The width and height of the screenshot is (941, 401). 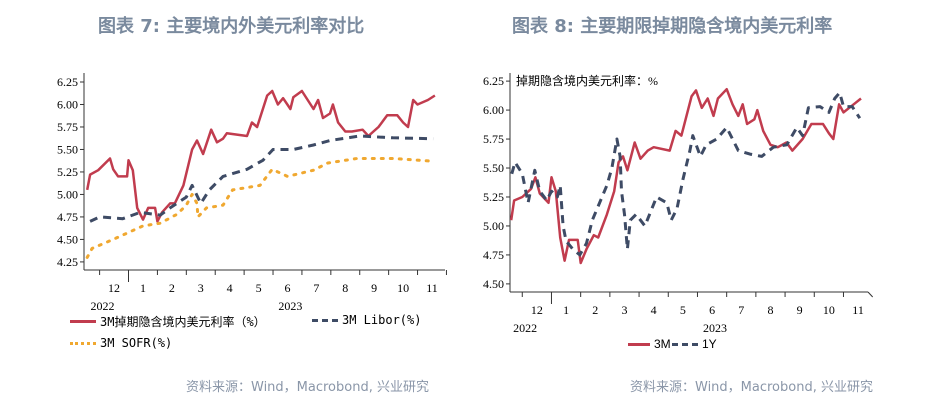 I want to click on chart-7-source: 资料来源：Wind，Macrobond, 兴业研究, so click(x=307, y=387).